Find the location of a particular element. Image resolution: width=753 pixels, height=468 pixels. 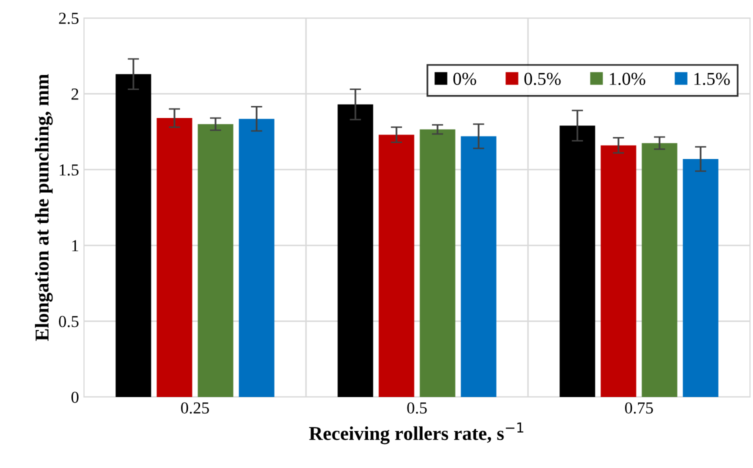

y-tick-label: 0 is located at coordinates (75, 397).